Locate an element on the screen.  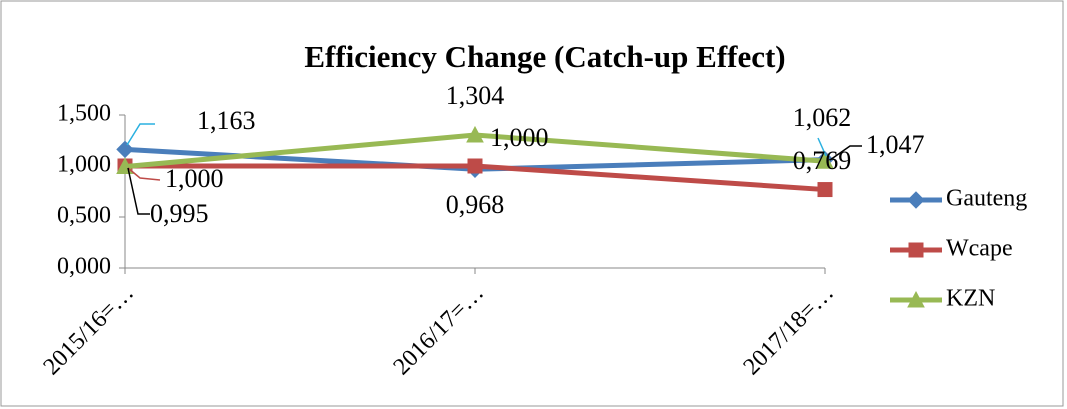
data-label: 0,995 is located at coordinates (179, 213).